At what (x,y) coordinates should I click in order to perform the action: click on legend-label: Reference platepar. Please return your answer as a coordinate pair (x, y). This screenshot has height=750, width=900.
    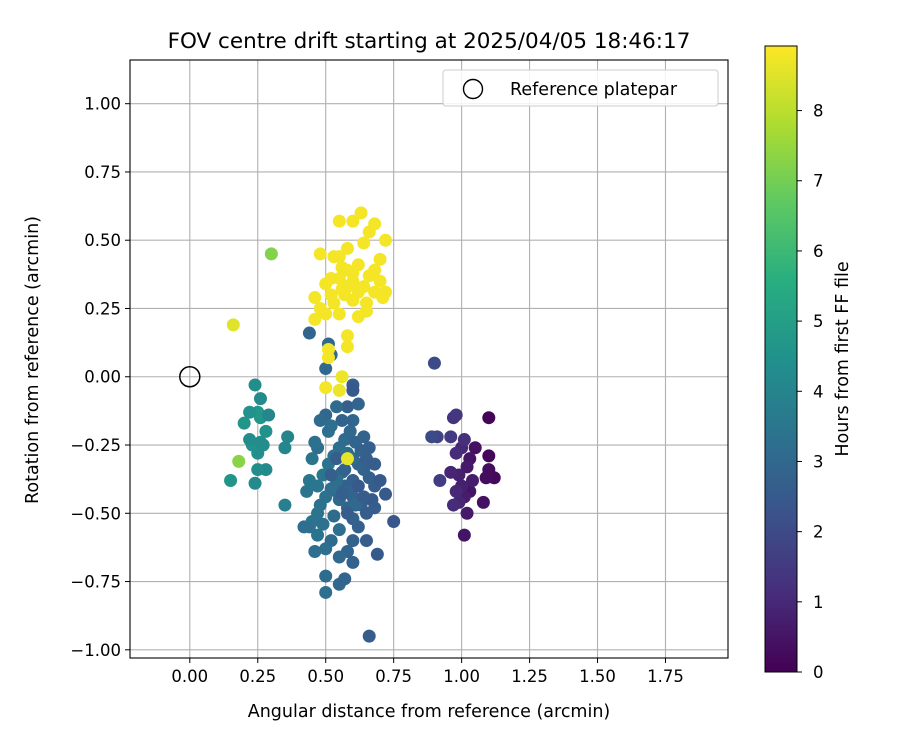
    Looking at the image, I should click on (594, 90).